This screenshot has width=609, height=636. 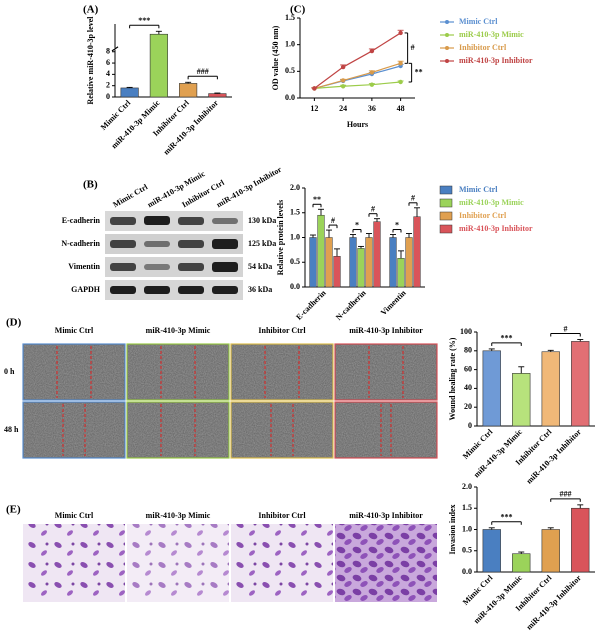 I want to click on x-tick-label: 24, so click(x=343, y=108).